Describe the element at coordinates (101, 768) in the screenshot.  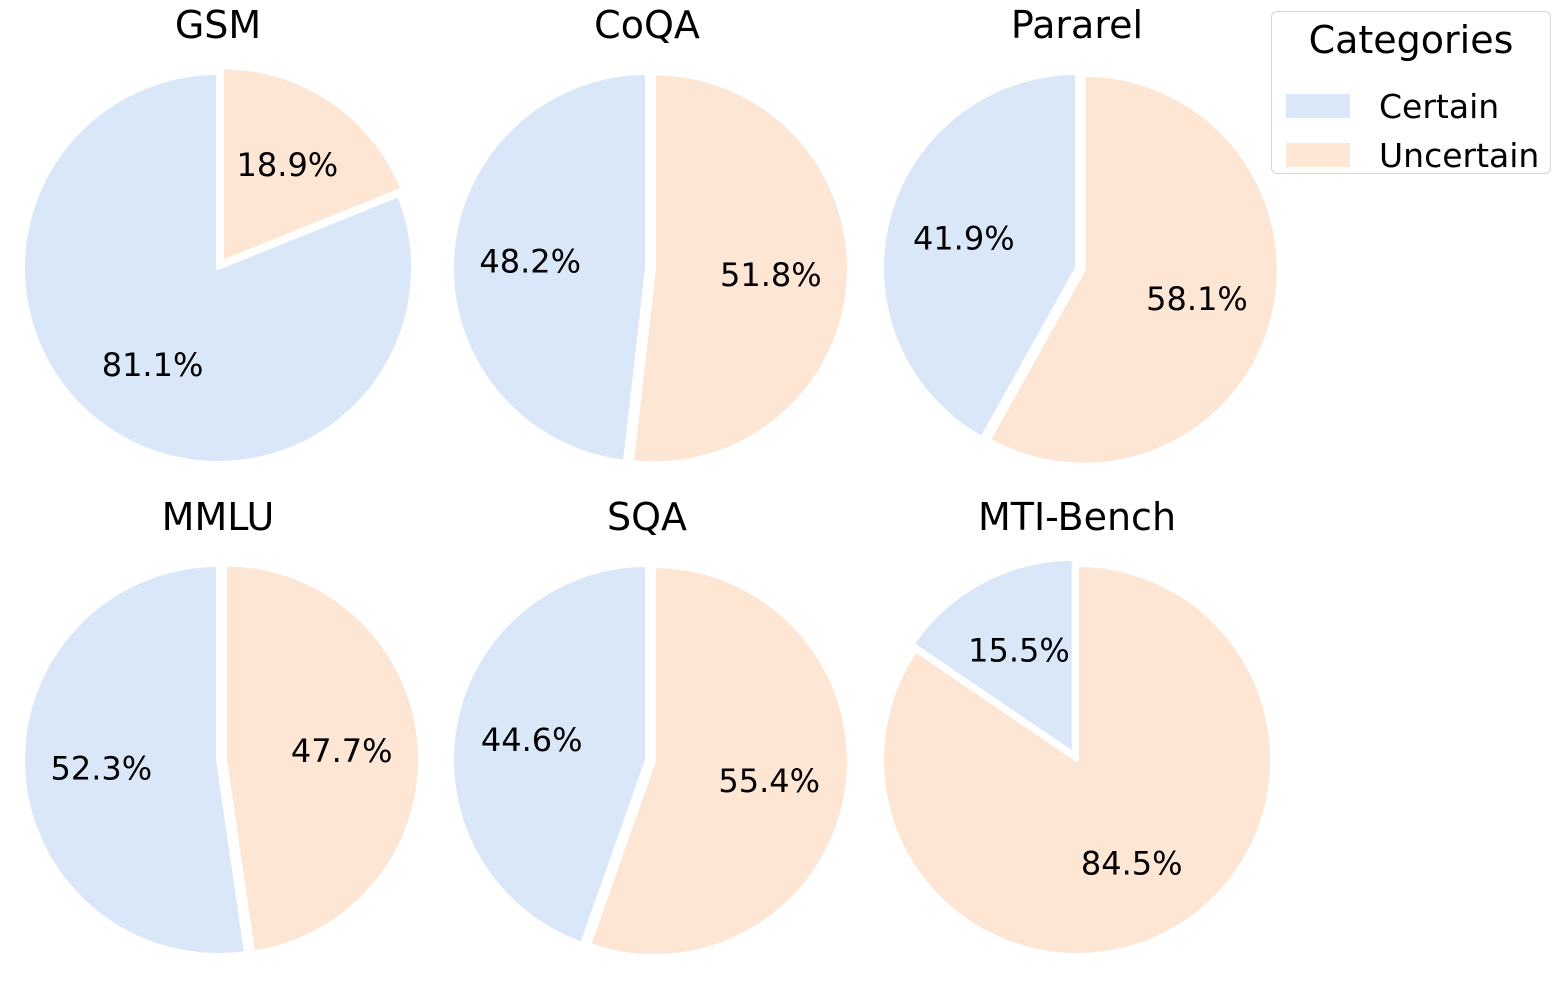
I see `pie-label-mmlu-certain: 52.3%` at that location.